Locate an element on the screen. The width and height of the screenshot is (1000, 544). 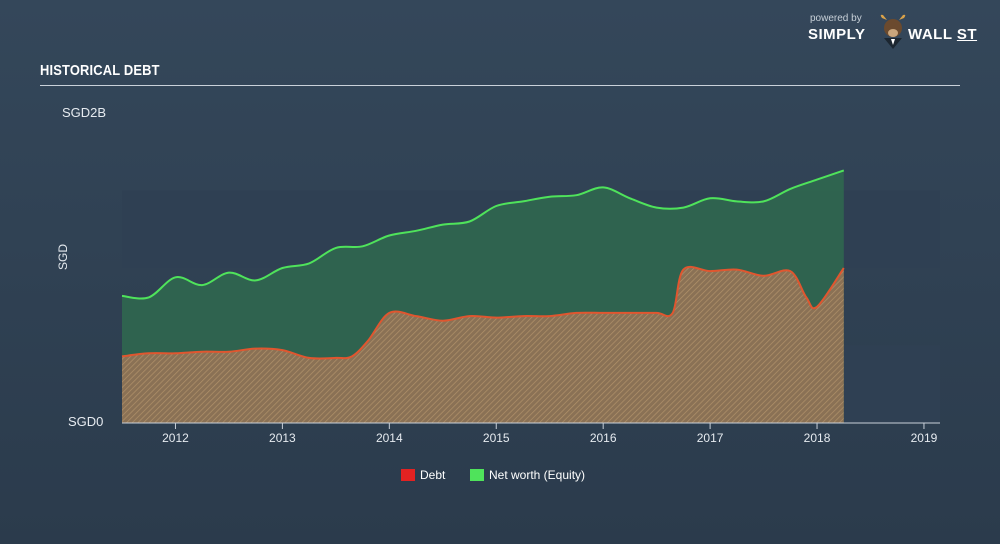
y-tick-label-min: SGD0 is located at coordinates (86, 421).